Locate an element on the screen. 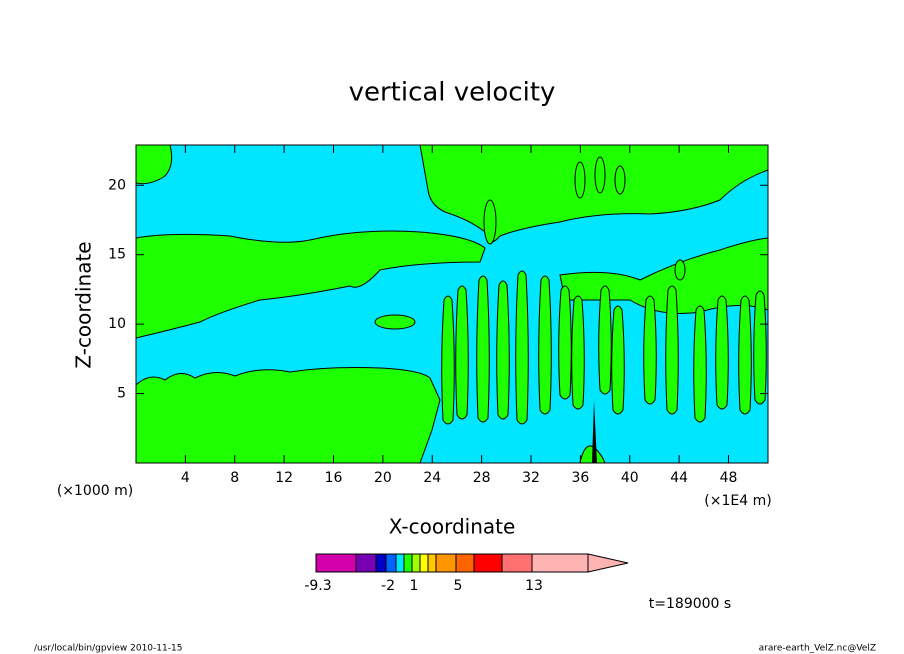  x-tick-label: 28 is located at coordinates (482, 478).